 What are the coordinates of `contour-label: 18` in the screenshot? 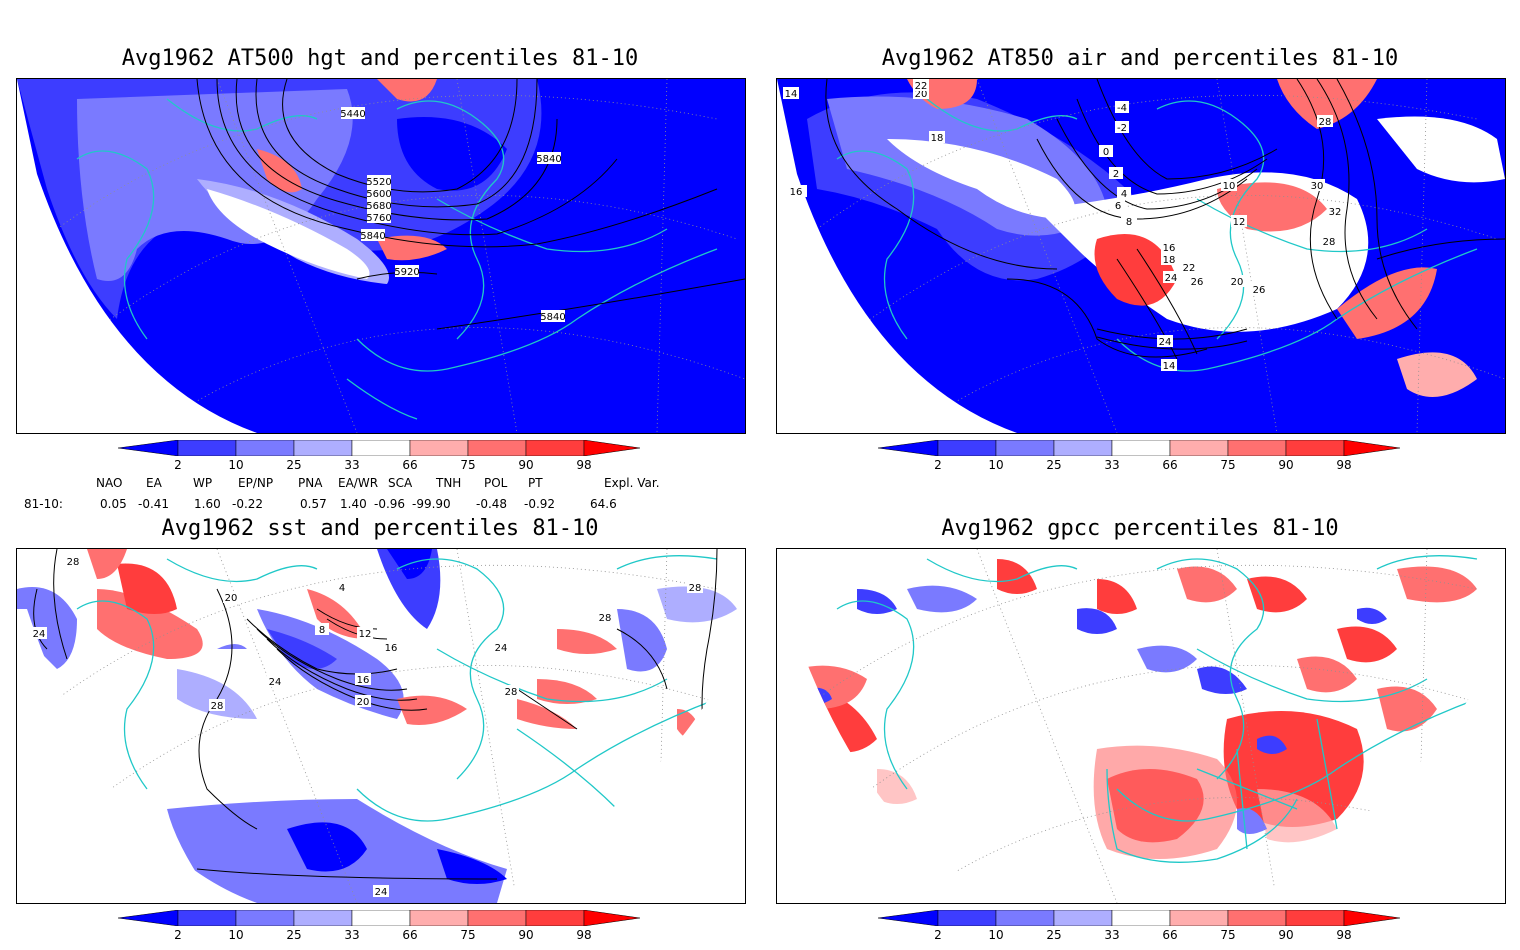 It's located at (1169, 260).